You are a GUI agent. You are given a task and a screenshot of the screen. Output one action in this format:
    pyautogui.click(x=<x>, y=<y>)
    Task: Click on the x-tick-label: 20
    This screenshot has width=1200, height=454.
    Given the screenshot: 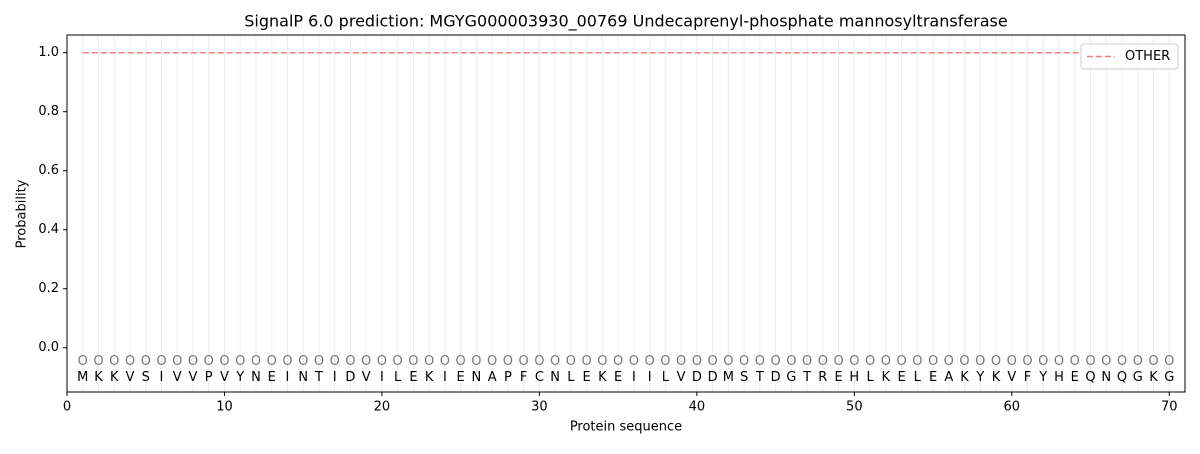 What is the action you would take?
    pyautogui.click(x=382, y=407)
    